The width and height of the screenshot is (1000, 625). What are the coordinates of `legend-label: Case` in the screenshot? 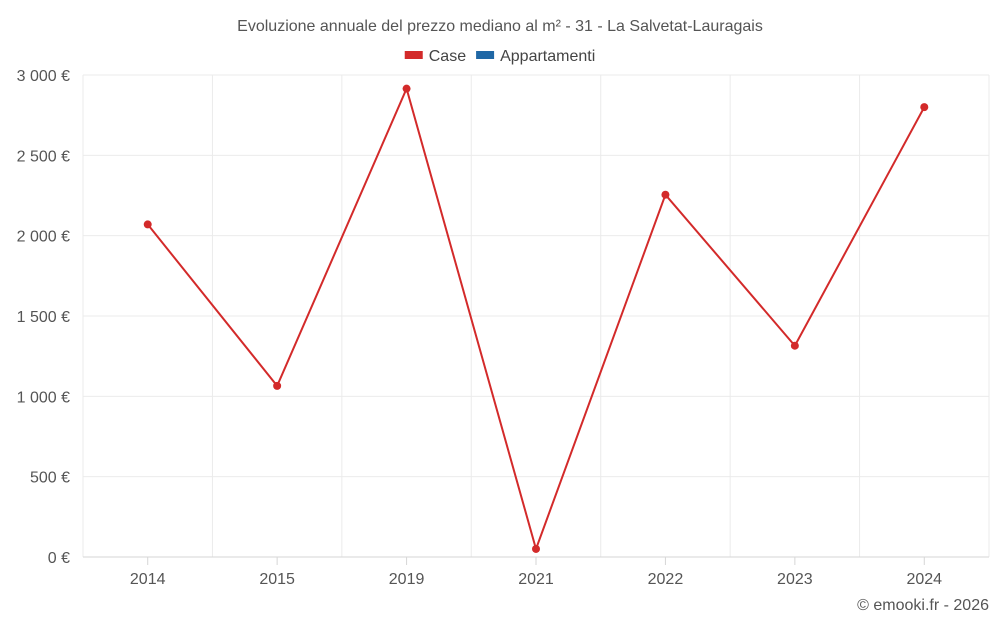 It's located at (447, 56).